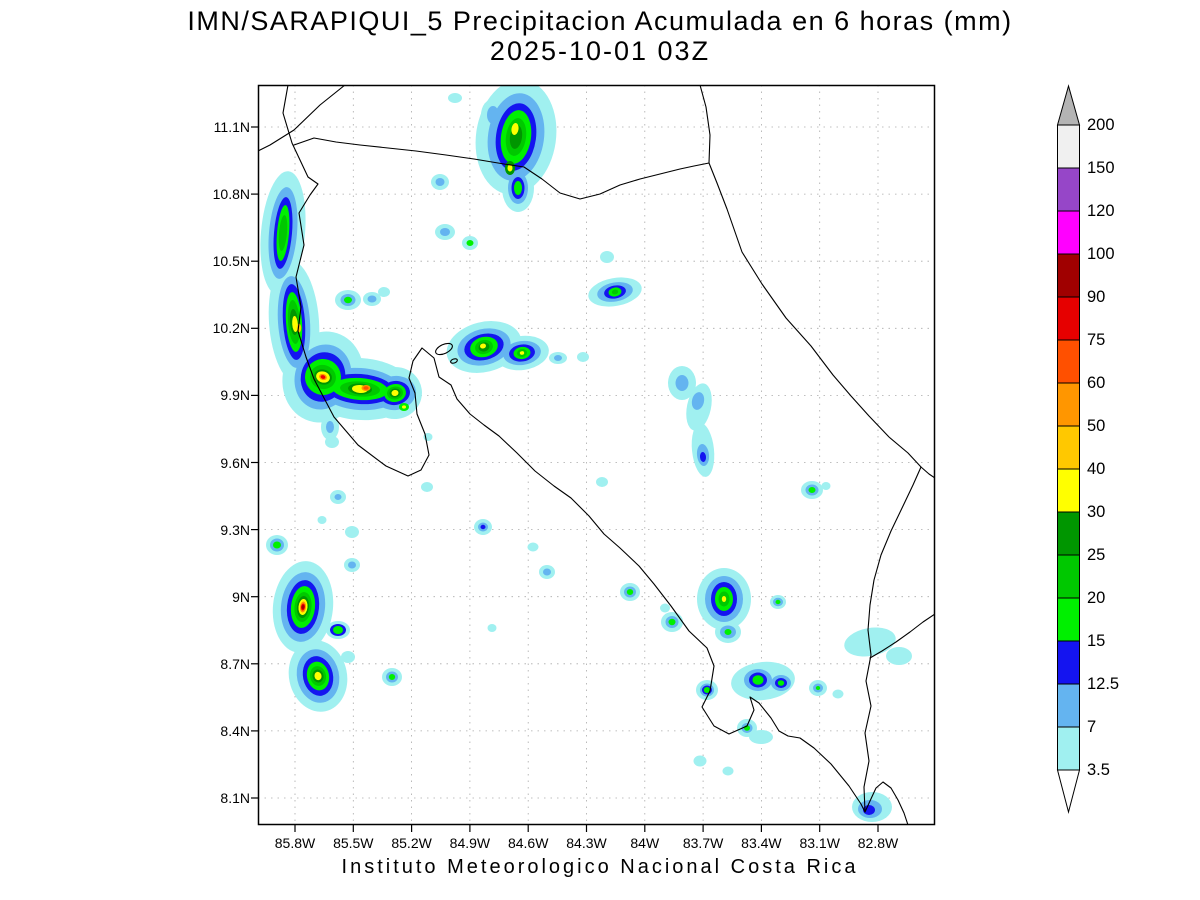 The image size is (1200, 900). I want to click on colorbar-tick-label: 12.5, so click(1103, 684).